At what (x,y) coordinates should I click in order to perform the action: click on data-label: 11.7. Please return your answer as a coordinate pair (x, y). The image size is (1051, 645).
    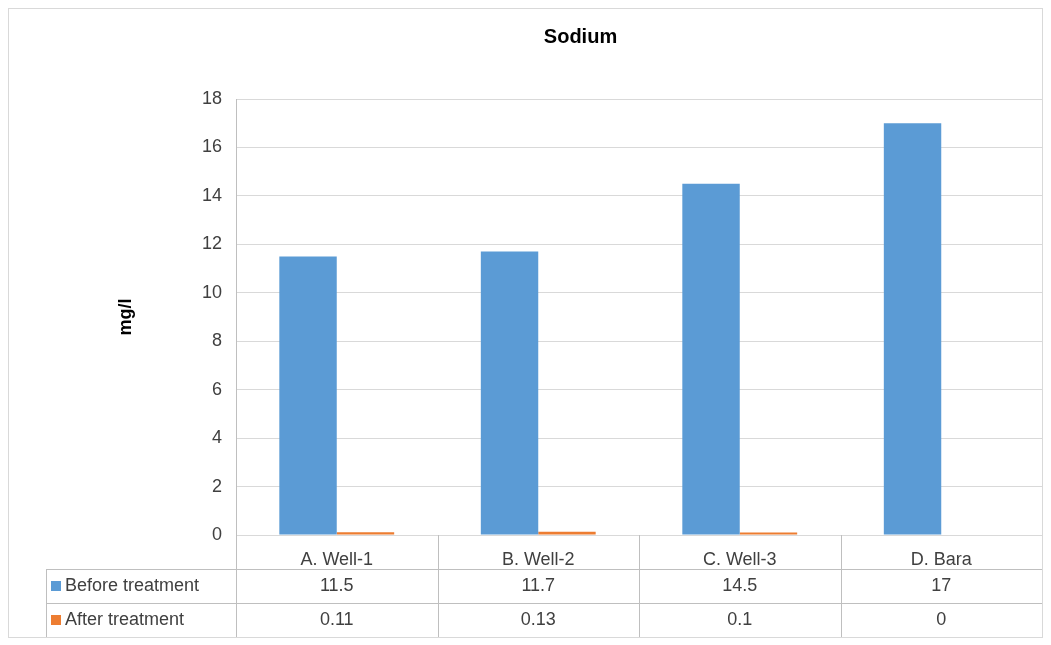
    Looking at the image, I should click on (538, 584).